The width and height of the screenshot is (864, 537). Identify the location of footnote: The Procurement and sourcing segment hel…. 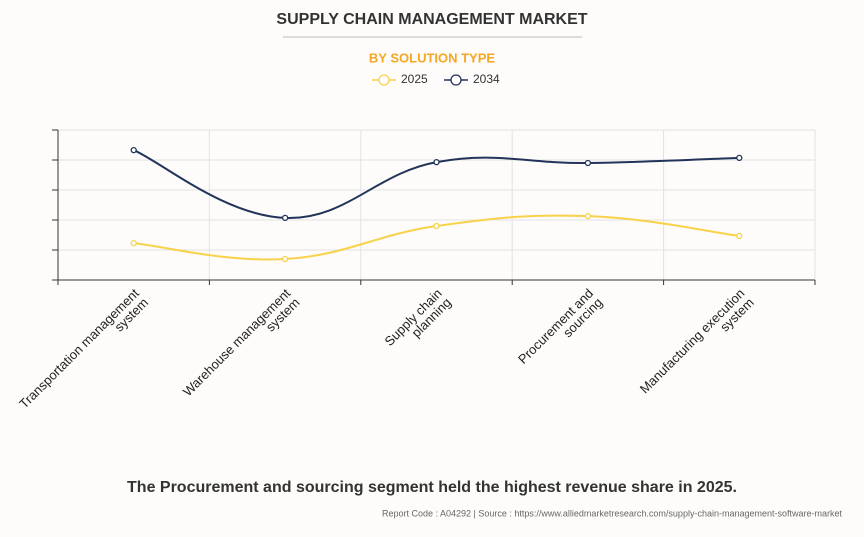
(432, 487).